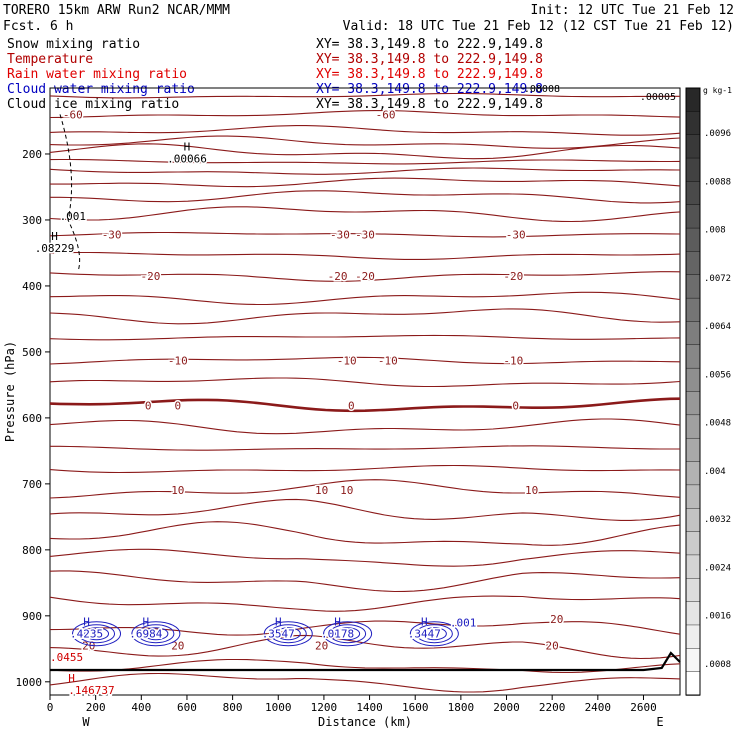  Describe the element at coordinates (658, 97) in the screenshot. I see `colorbar-top-label: .00005` at that location.